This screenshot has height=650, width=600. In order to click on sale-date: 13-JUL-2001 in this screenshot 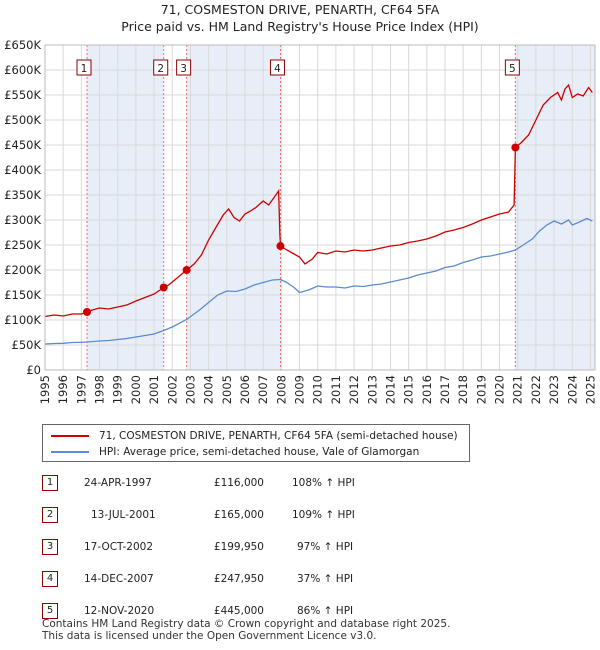, I will do `click(123, 515)`.